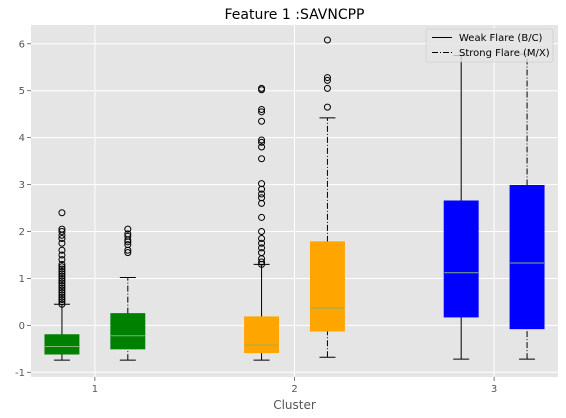 This screenshot has height=418, width=566. Describe the element at coordinates (22, 326) in the screenshot. I see `y-tick-label: 0` at that location.